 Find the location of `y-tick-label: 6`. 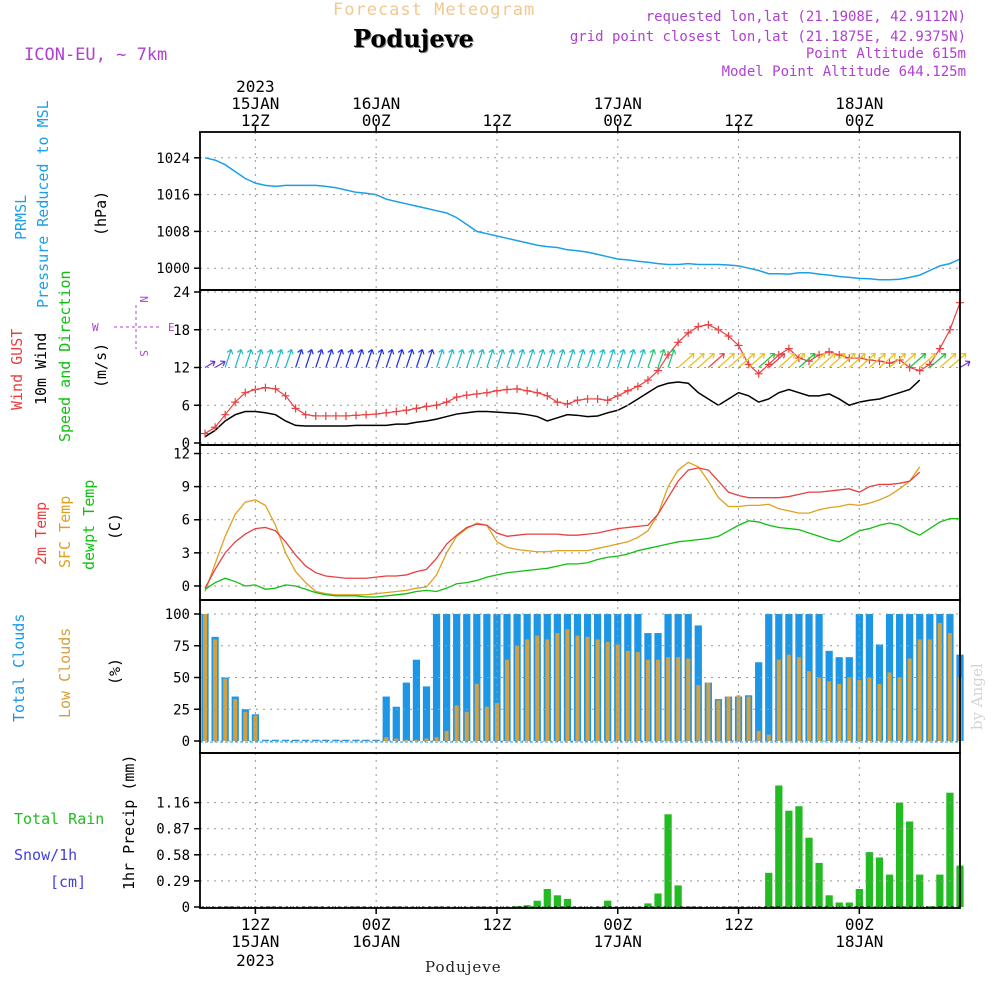

y-tick-label: 6 is located at coordinates (186, 521).